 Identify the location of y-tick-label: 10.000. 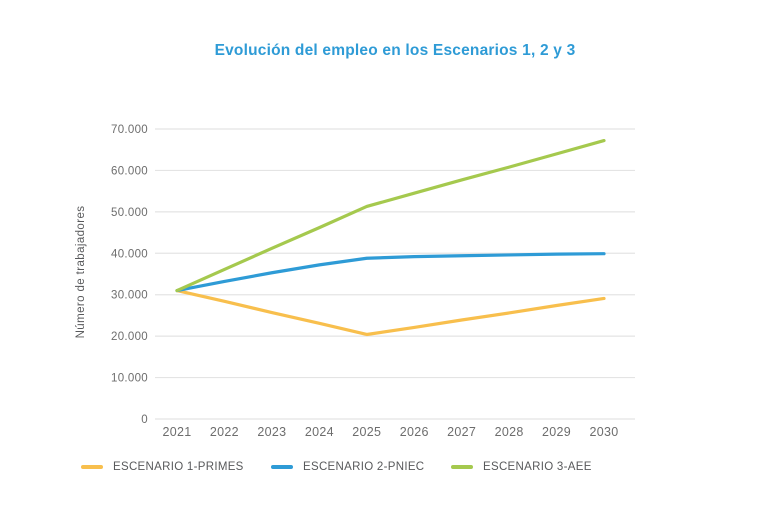
(129, 379).